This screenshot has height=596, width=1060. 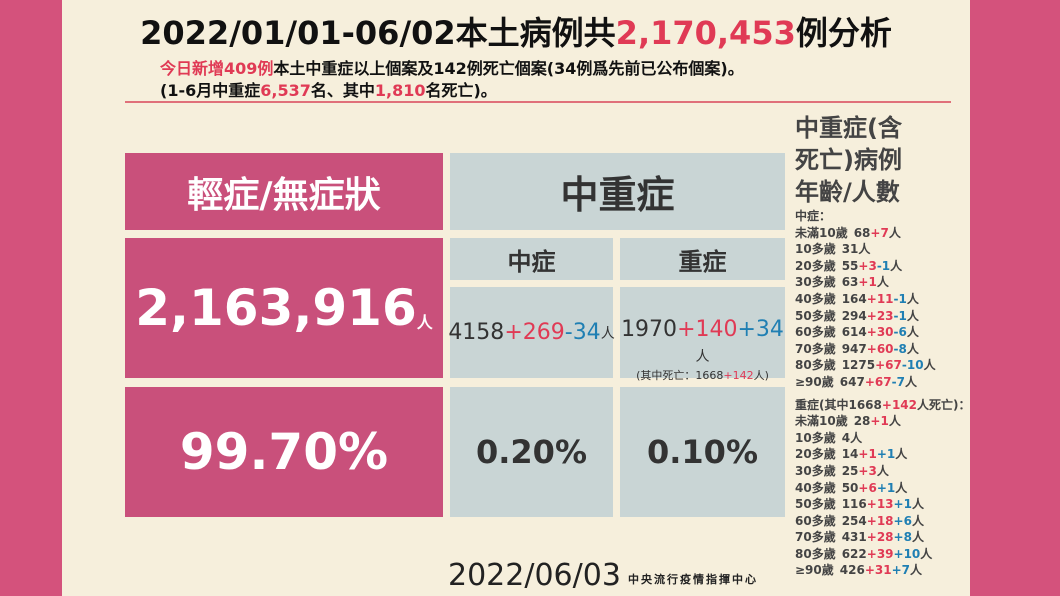 What do you see at coordinates (854, 553) in the screenshot?
I see `count: 622` at bounding box center [854, 553].